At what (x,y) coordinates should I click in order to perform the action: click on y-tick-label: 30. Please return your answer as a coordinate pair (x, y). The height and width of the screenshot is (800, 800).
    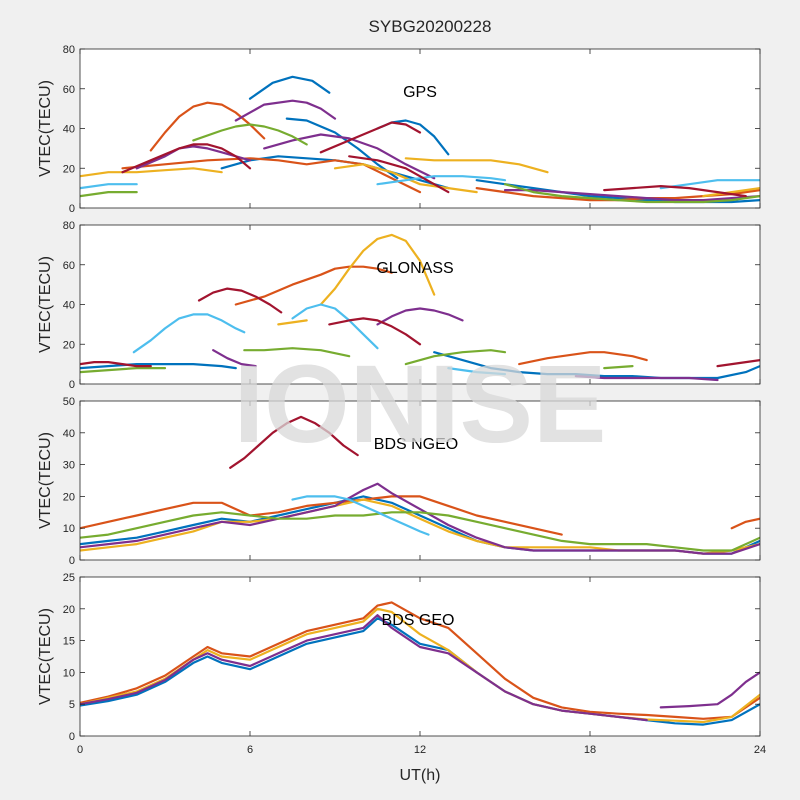
    Looking at the image, I should click on (69, 466).